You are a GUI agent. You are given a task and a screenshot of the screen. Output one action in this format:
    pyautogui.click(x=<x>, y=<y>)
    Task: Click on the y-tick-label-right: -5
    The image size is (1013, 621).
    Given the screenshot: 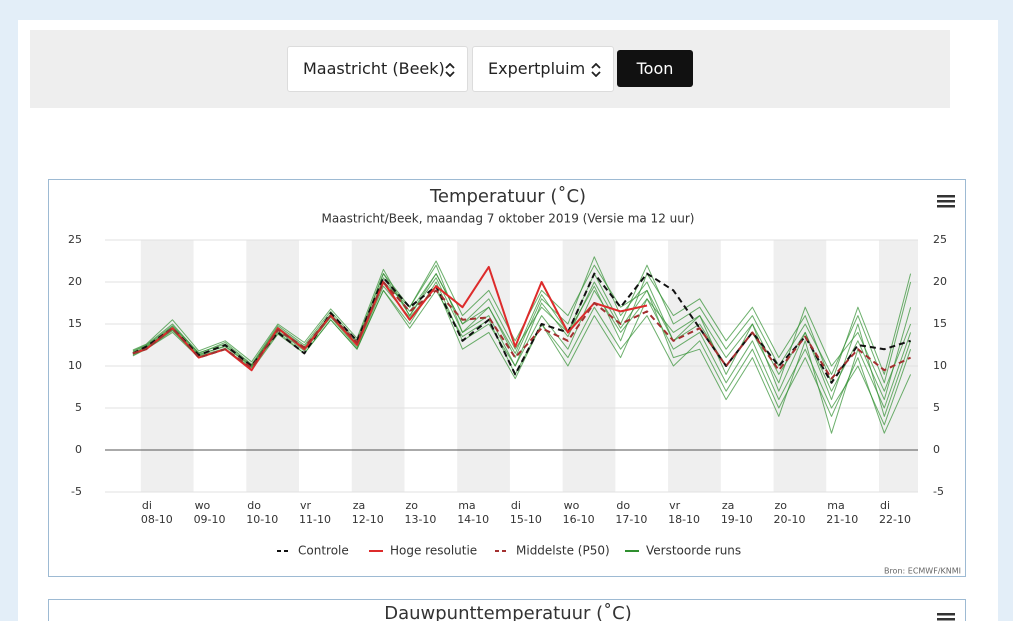 What is the action you would take?
    pyautogui.click(x=938, y=491)
    